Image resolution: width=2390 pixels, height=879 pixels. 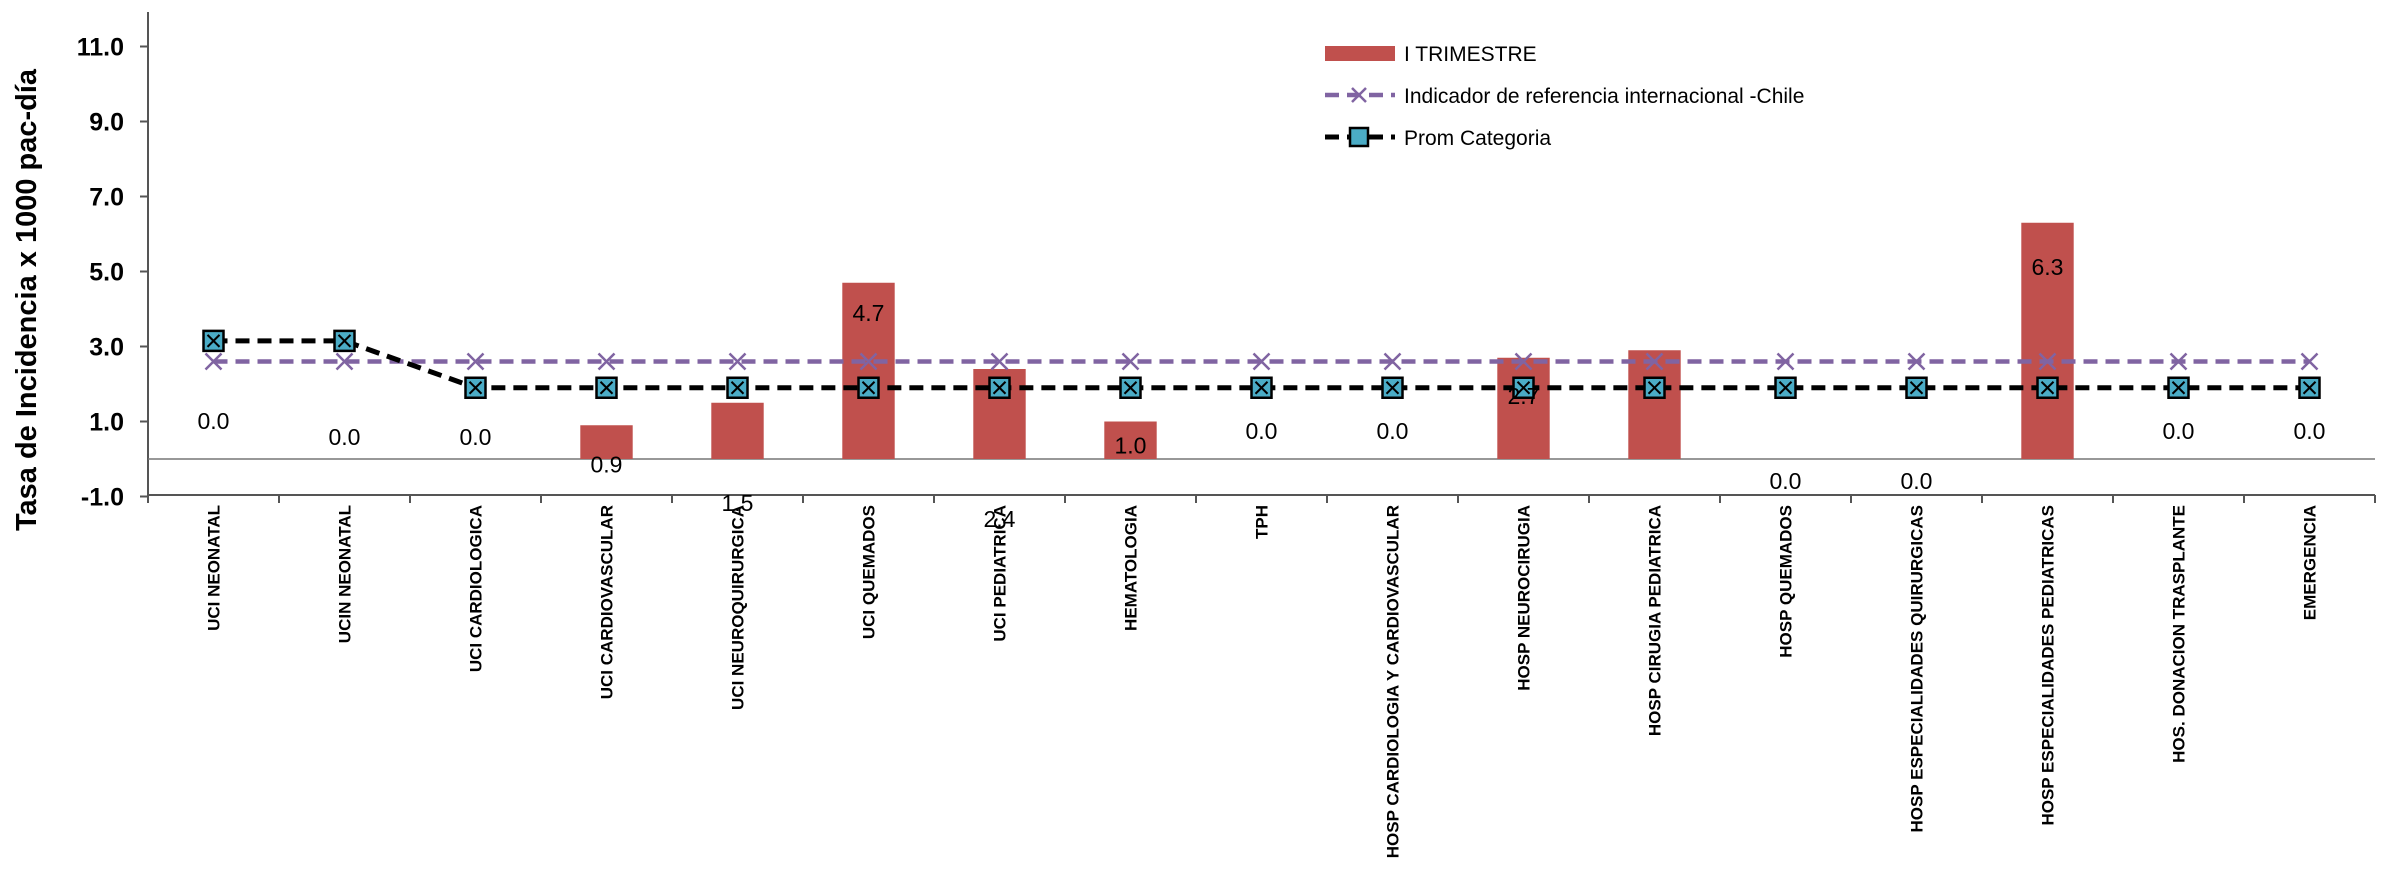 What do you see at coordinates (1470, 54) in the screenshot?
I see `legend-label: I TRIMESTRE` at bounding box center [1470, 54].